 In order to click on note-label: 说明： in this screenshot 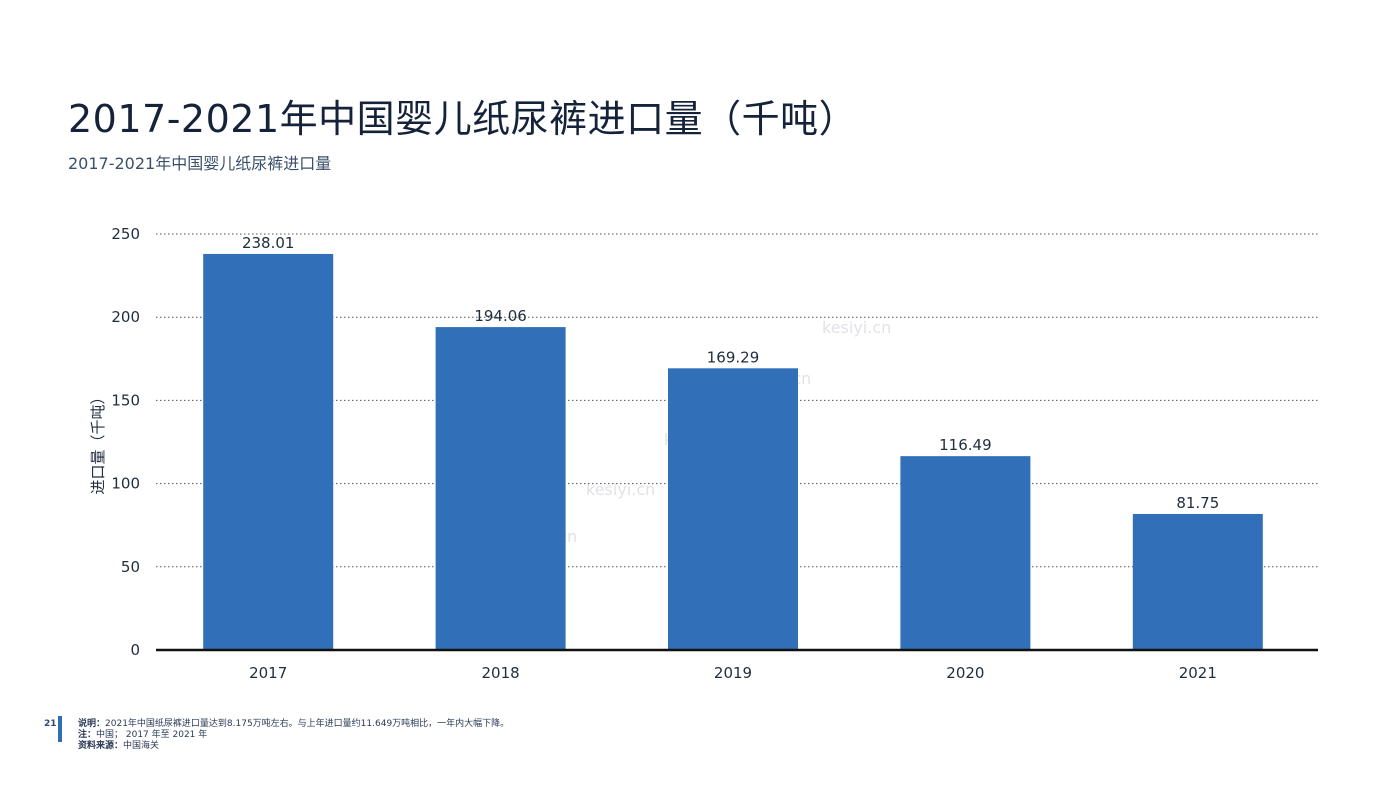, I will do `click(92, 724)`.